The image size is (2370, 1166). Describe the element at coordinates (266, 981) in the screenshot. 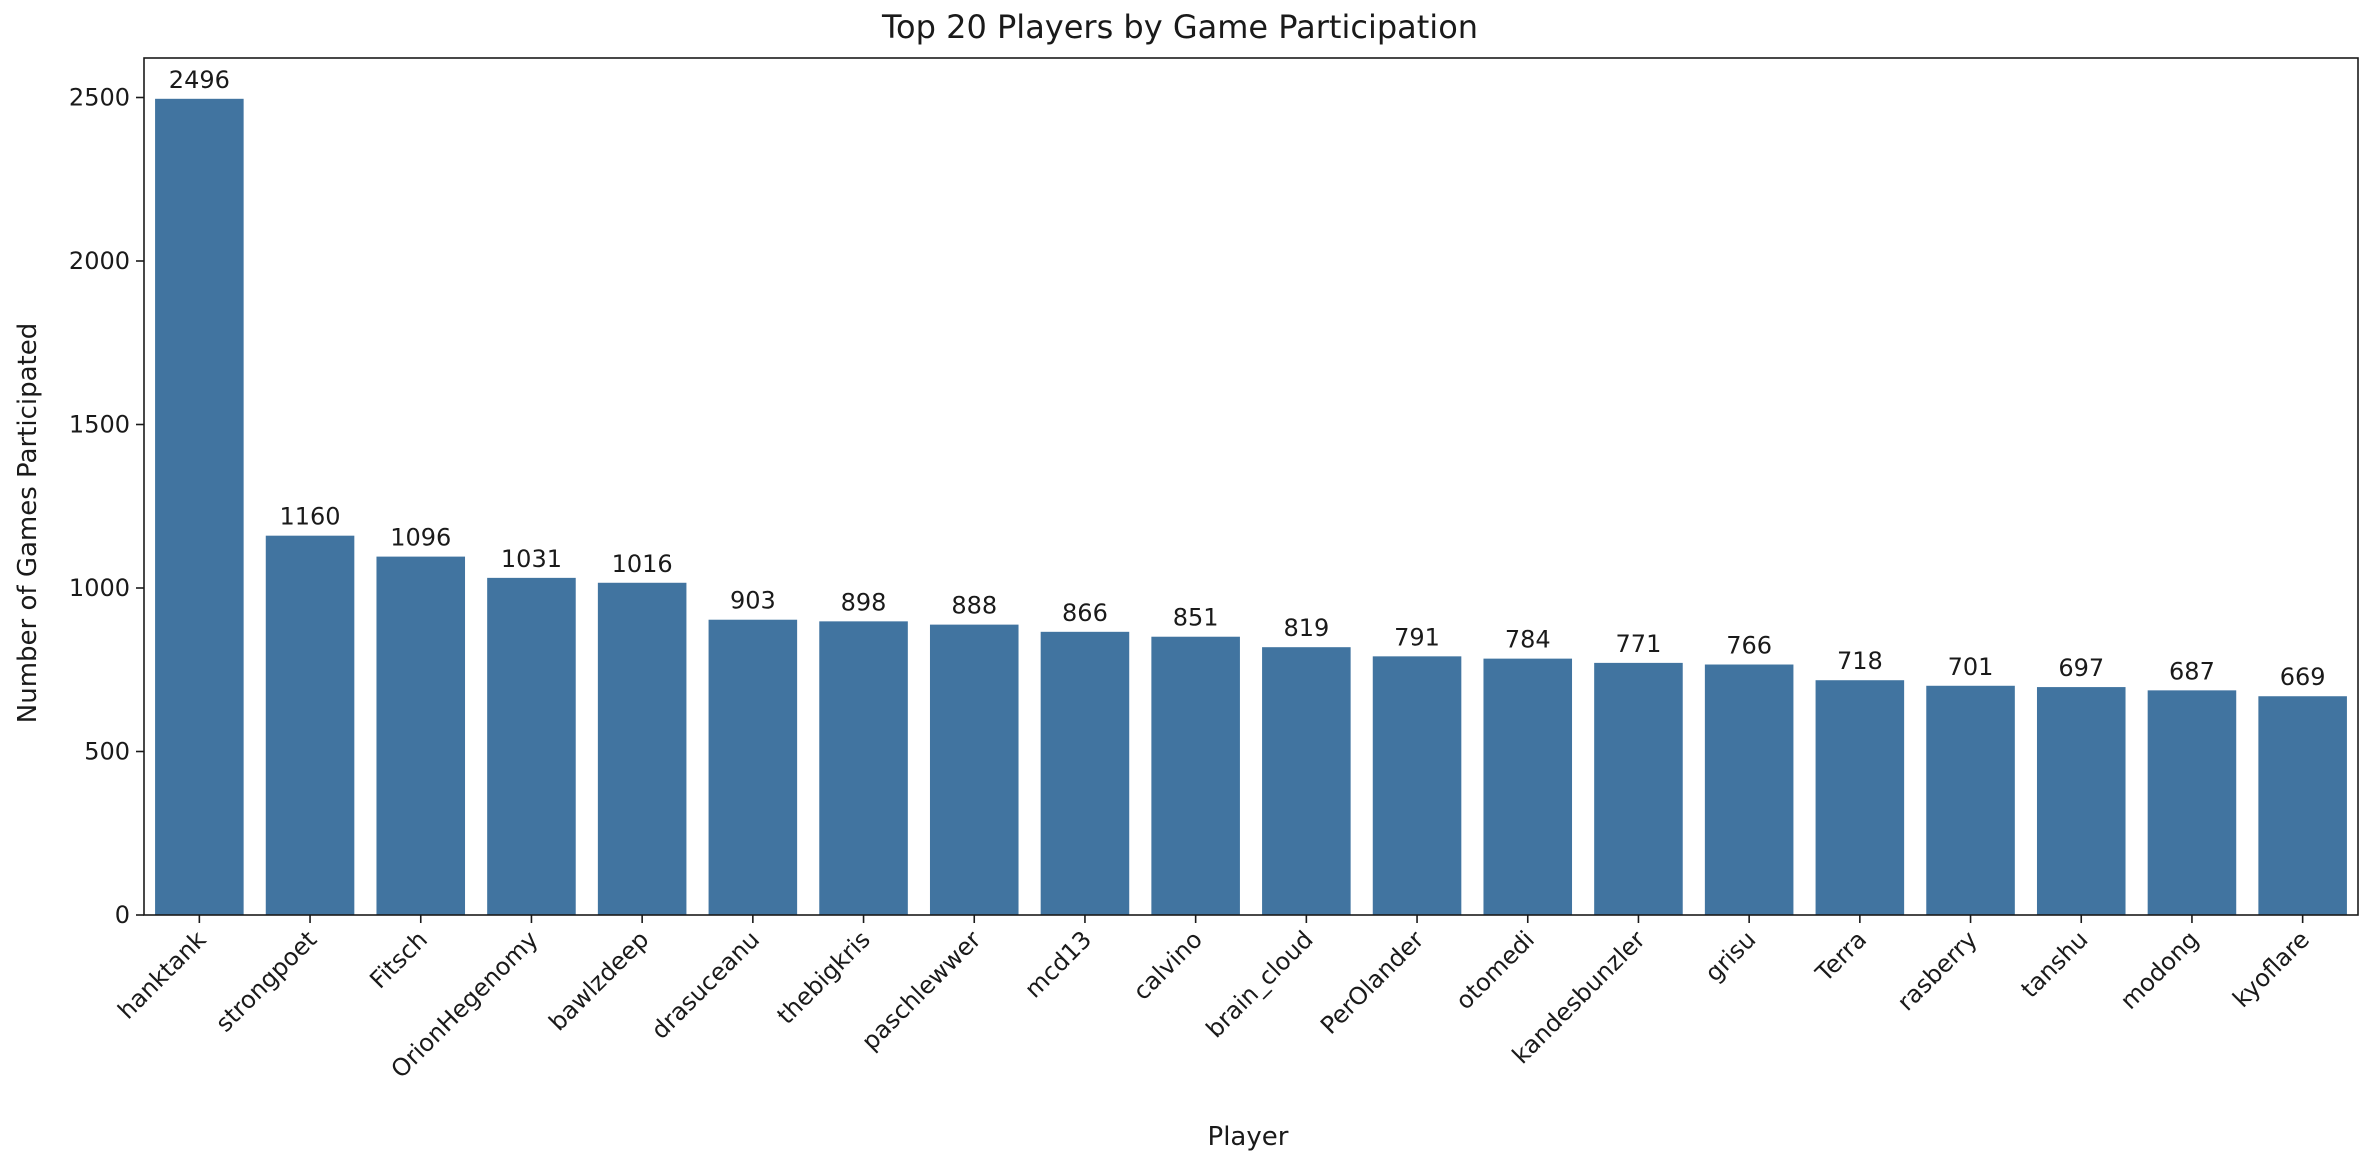

I see `x-tick-label: strongpoet` at that location.